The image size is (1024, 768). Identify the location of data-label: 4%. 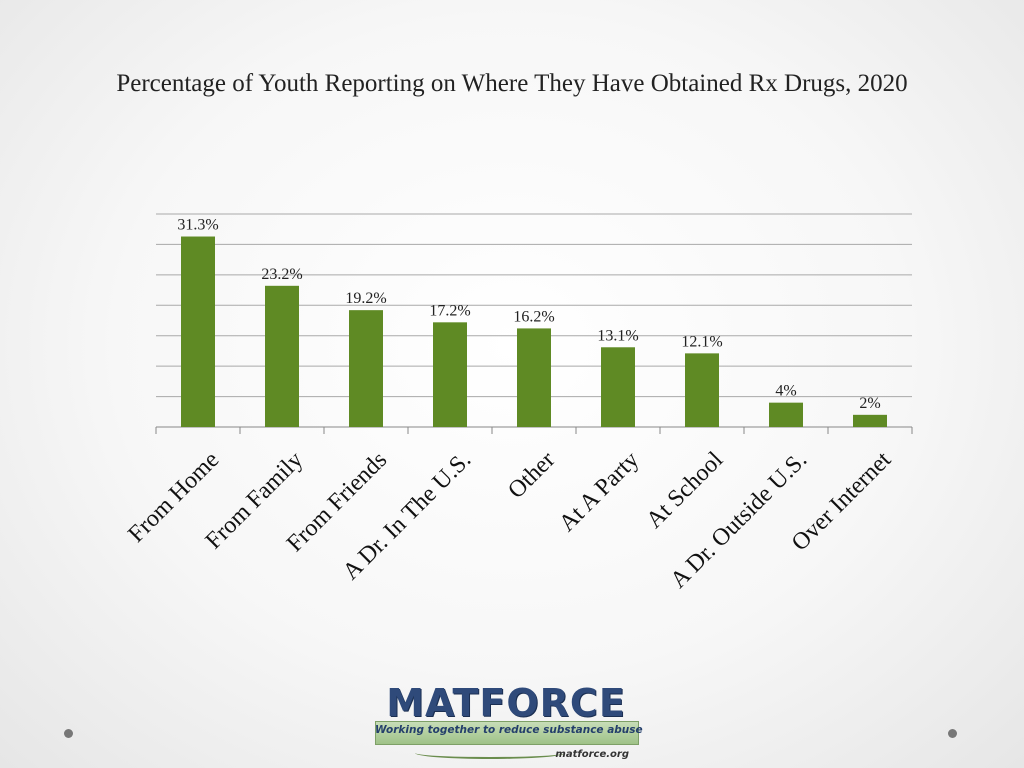
(785, 391).